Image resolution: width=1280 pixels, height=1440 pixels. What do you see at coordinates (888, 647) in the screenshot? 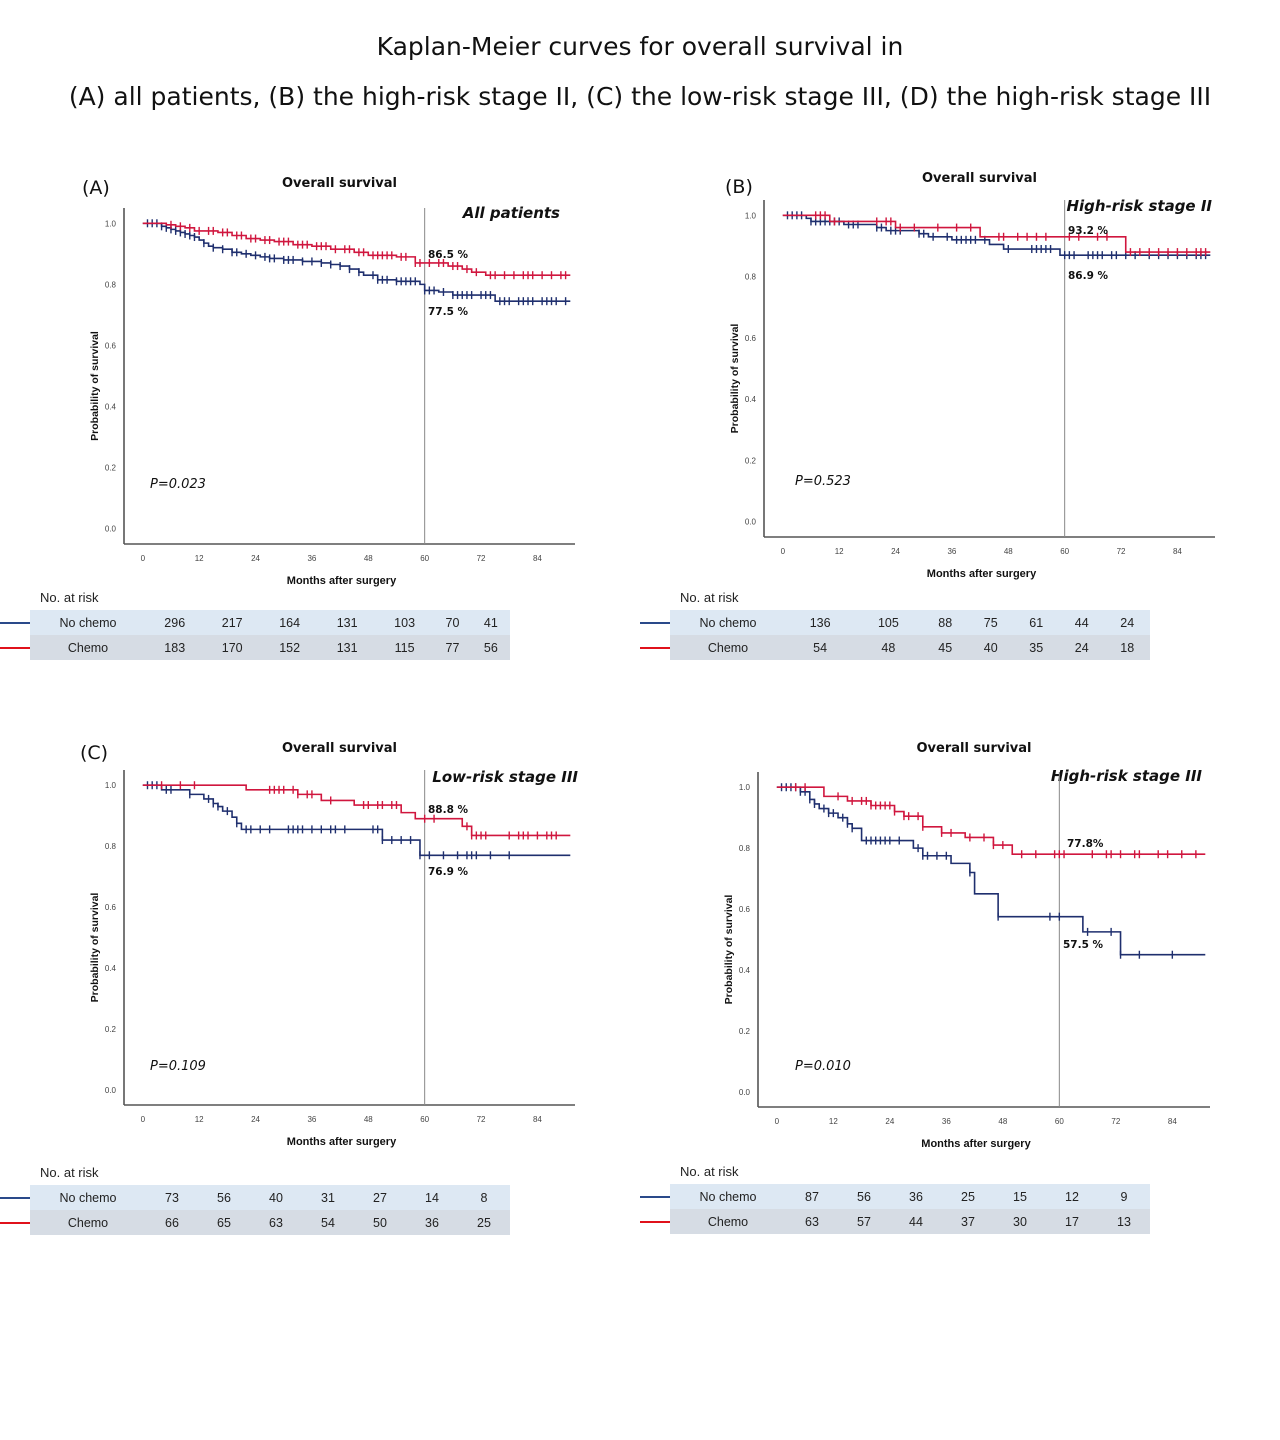
I see `risk-cell: 48` at bounding box center [888, 647].